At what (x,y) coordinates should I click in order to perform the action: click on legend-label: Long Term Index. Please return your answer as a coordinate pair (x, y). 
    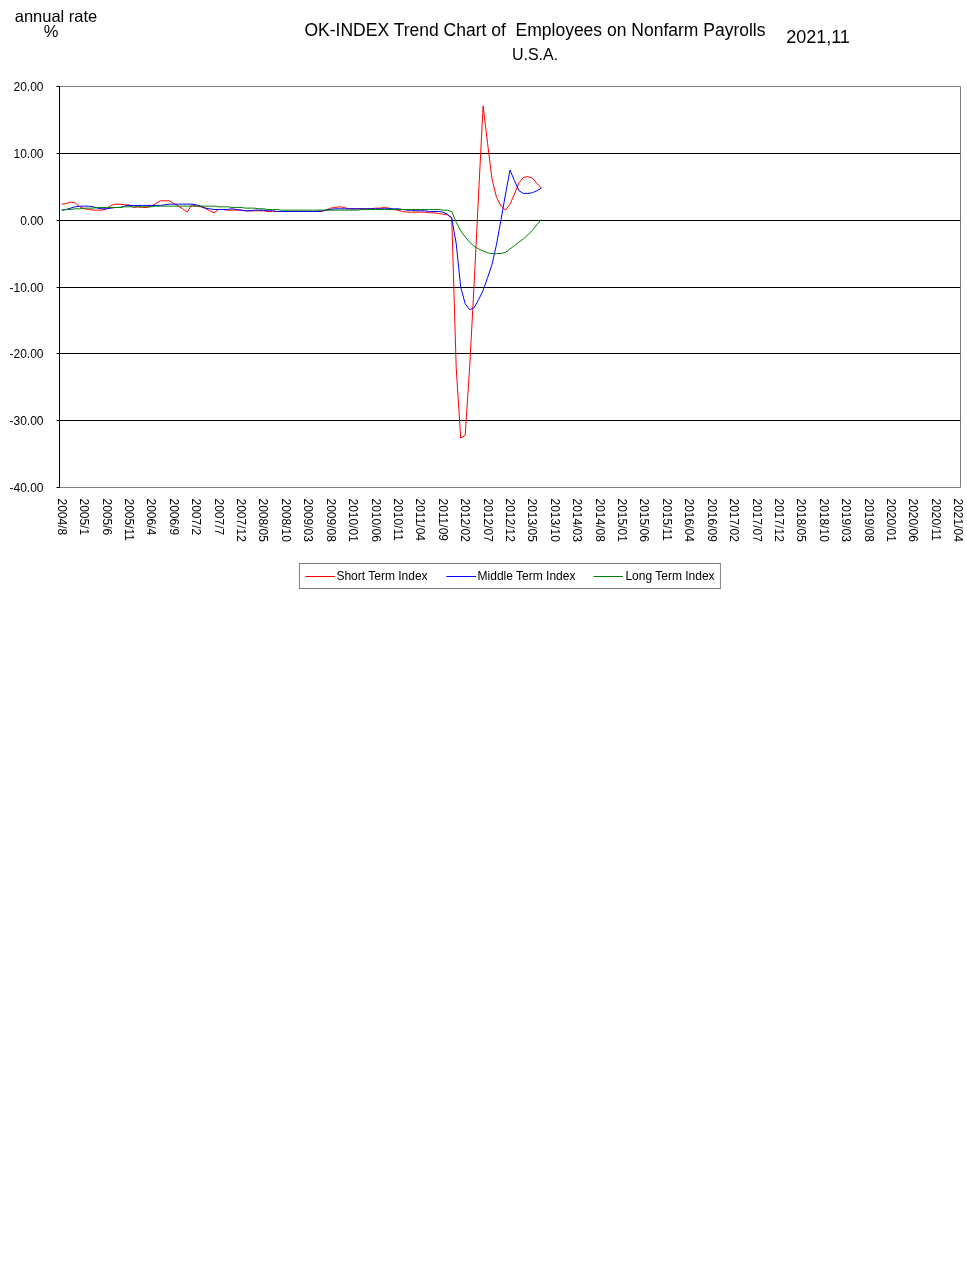
    Looking at the image, I should click on (670, 576).